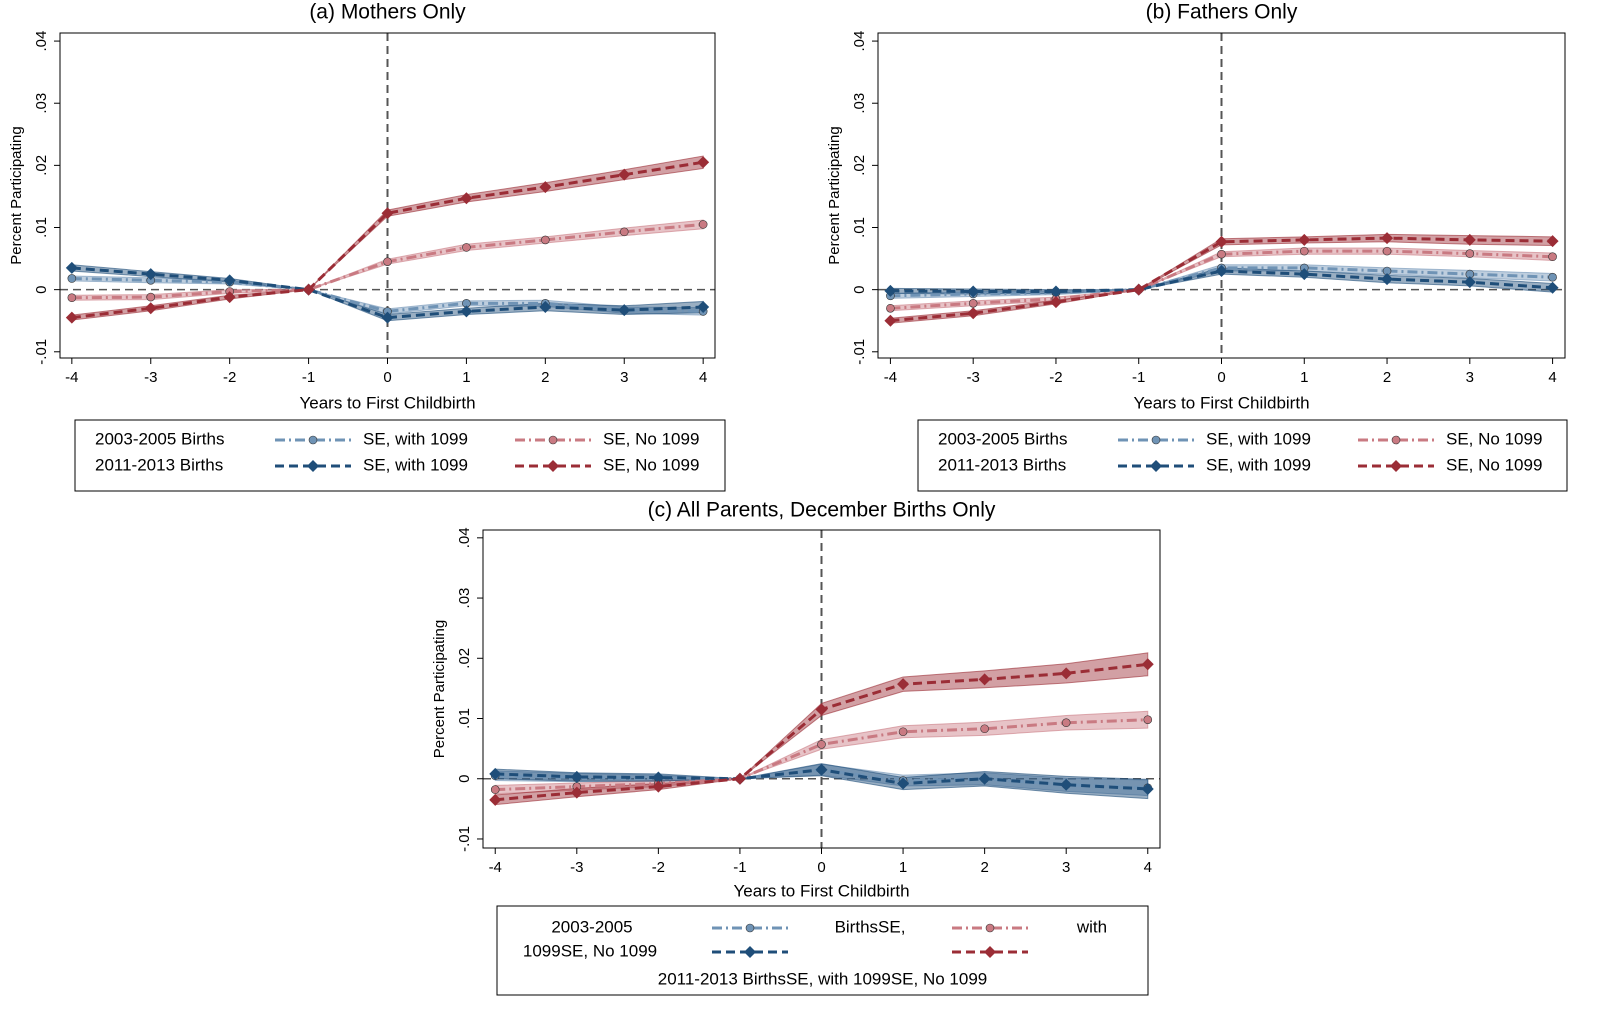 This screenshot has width=1607, height=1020. I want to click on x-tick-label: -2, so click(658, 867).